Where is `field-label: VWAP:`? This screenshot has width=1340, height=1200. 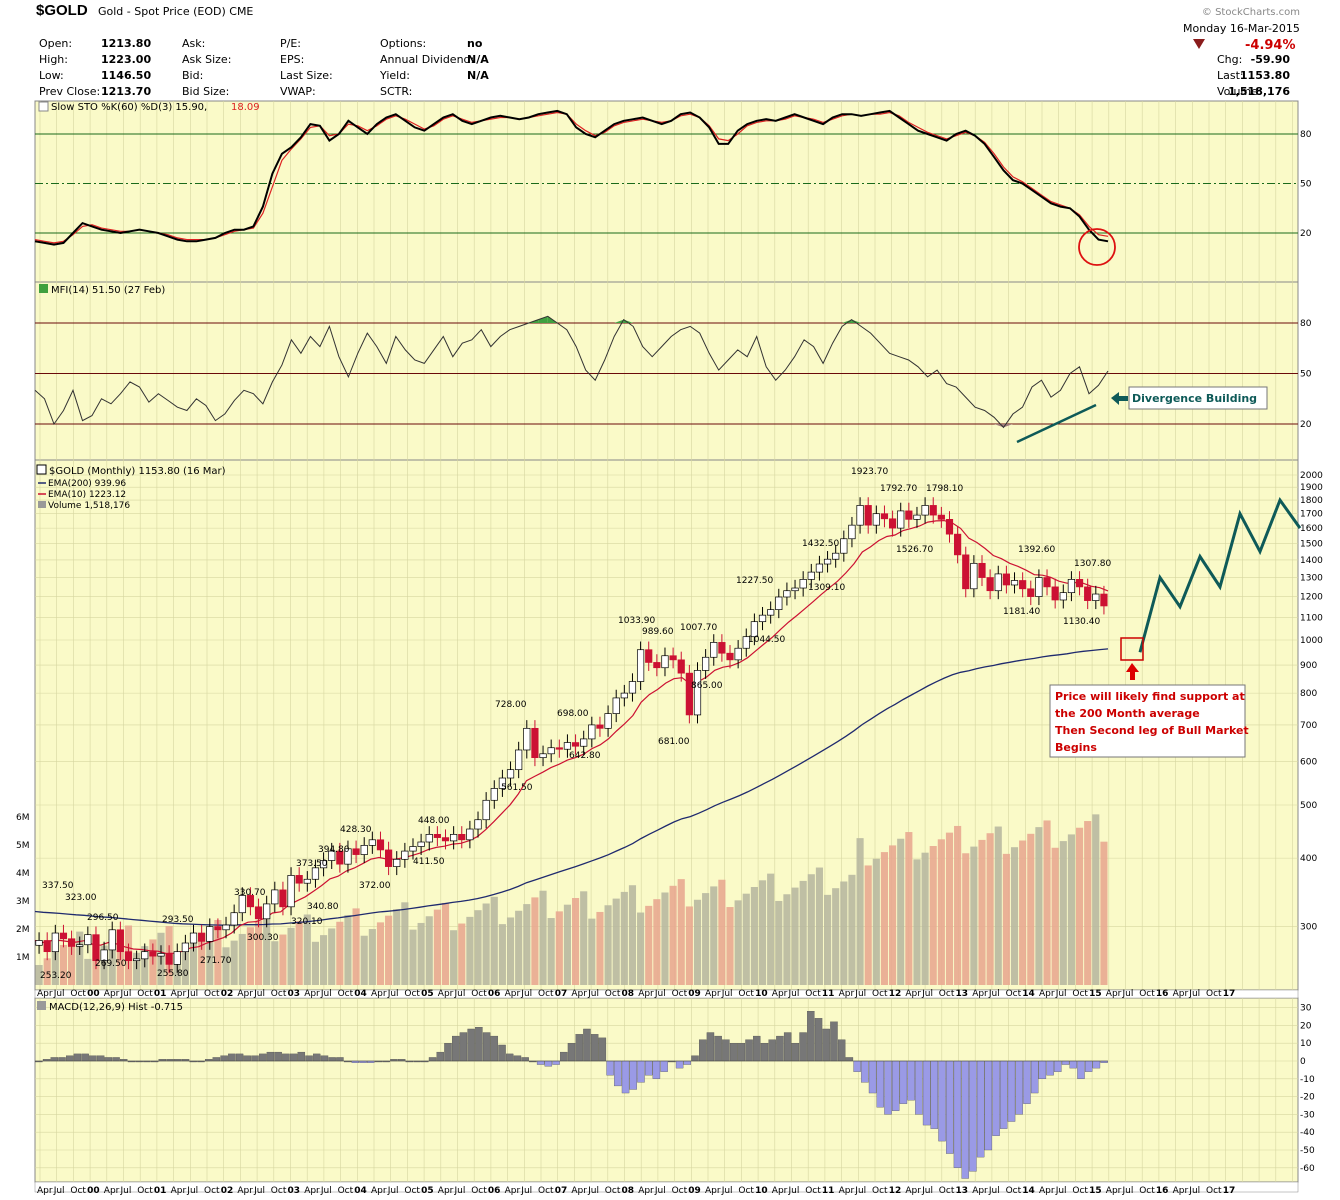 field-label: VWAP: is located at coordinates (298, 91).